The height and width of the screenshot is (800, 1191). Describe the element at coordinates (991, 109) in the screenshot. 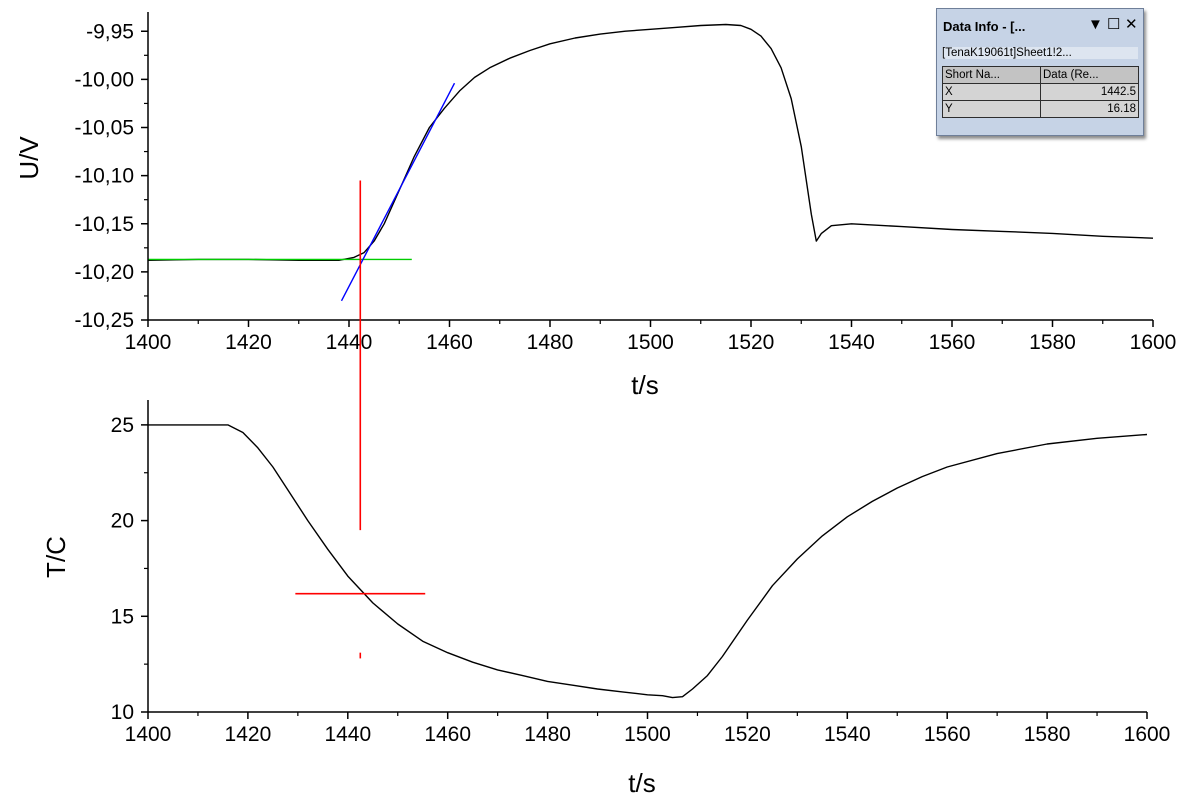

I see `row-name-y: Y` at that location.